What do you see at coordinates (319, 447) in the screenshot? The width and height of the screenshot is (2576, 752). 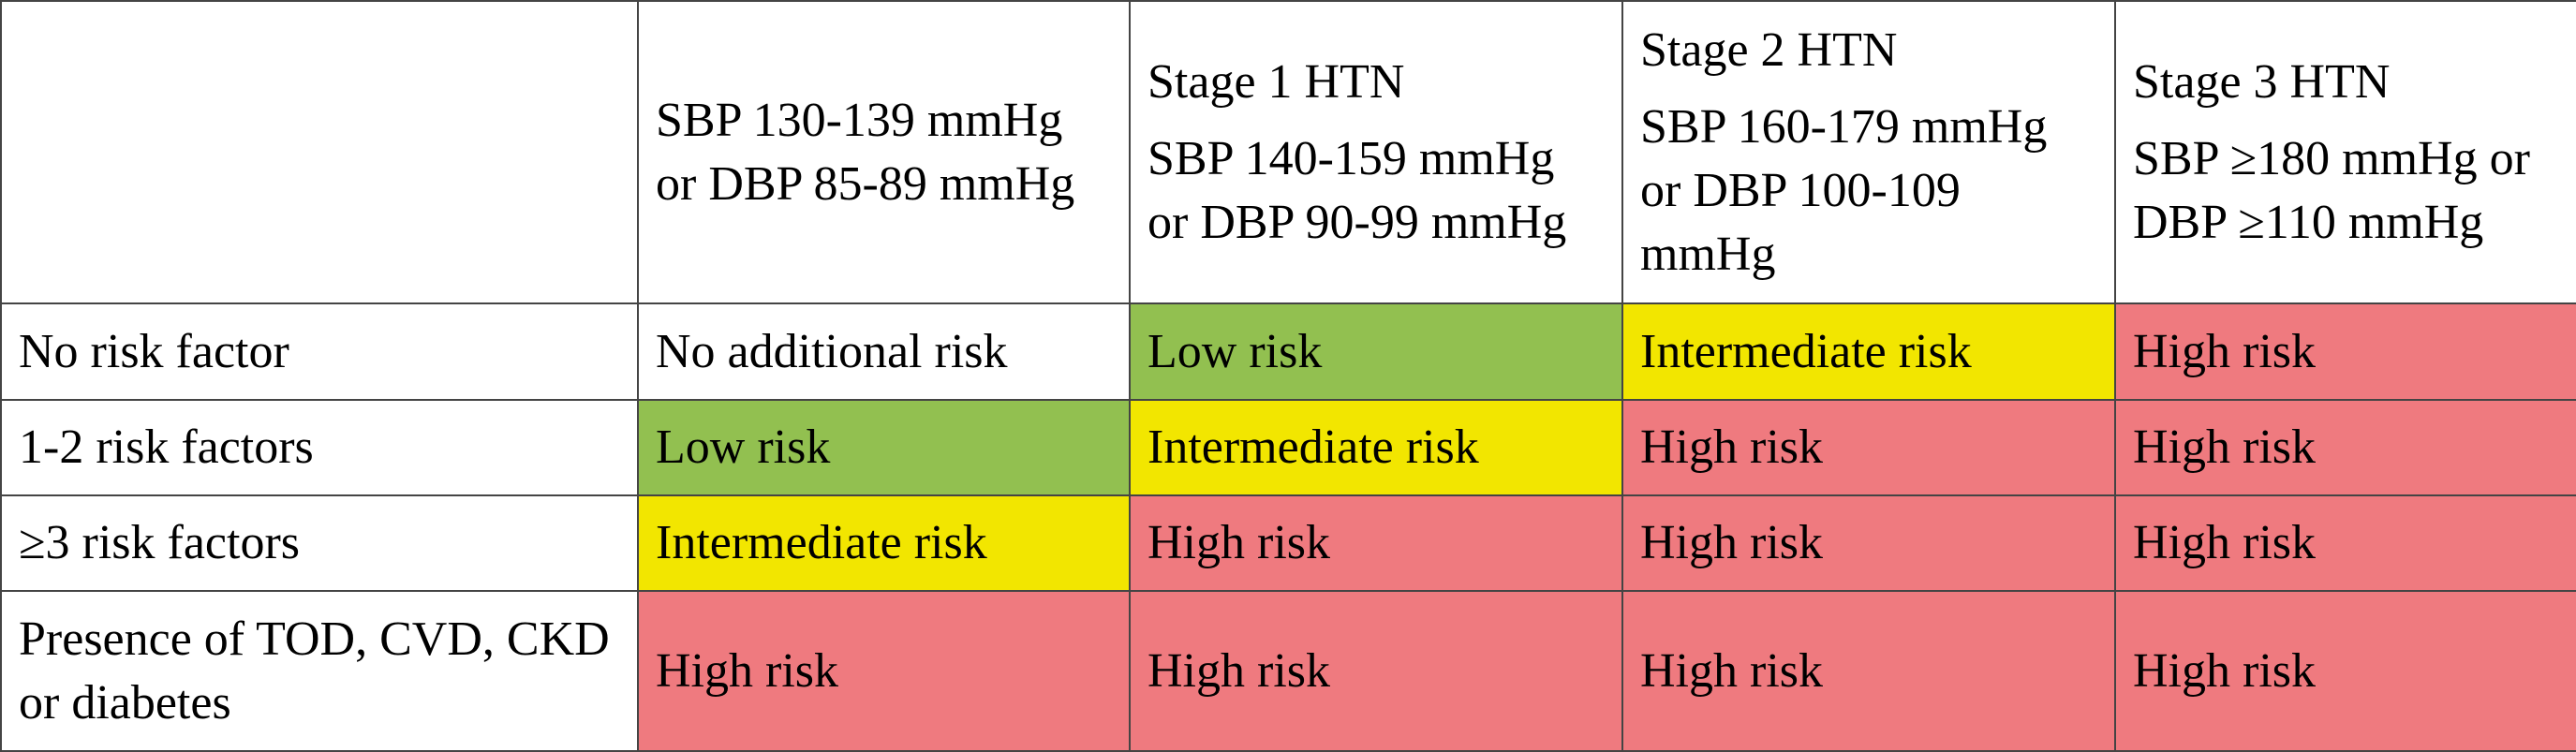 I see `row-label: 1-2 risk factors` at bounding box center [319, 447].